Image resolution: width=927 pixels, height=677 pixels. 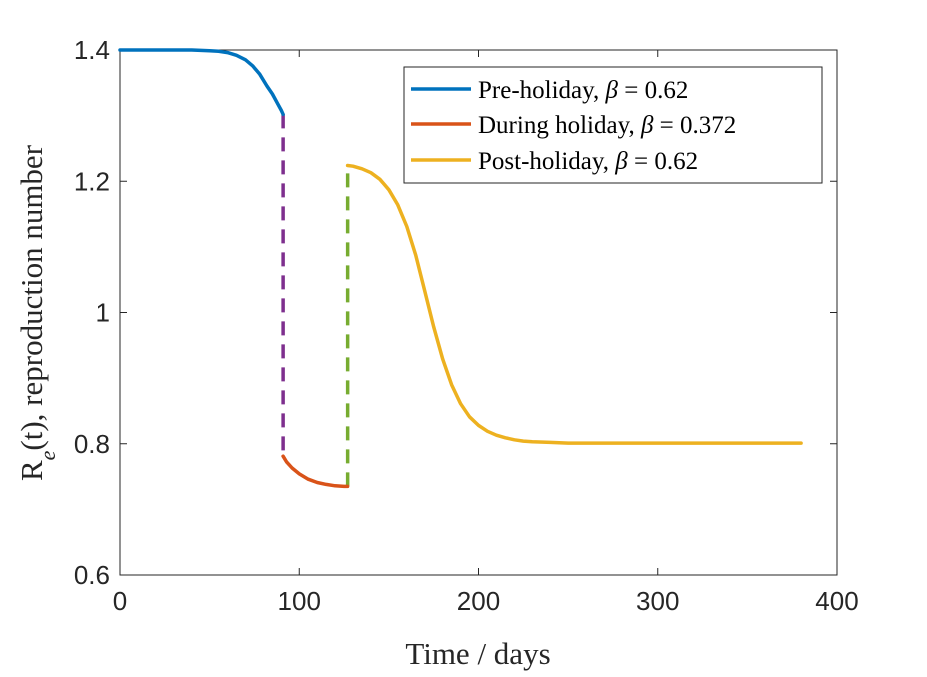 What do you see at coordinates (92, 50) in the screenshot?
I see `y-tick-label: 1.4` at bounding box center [92, 50].